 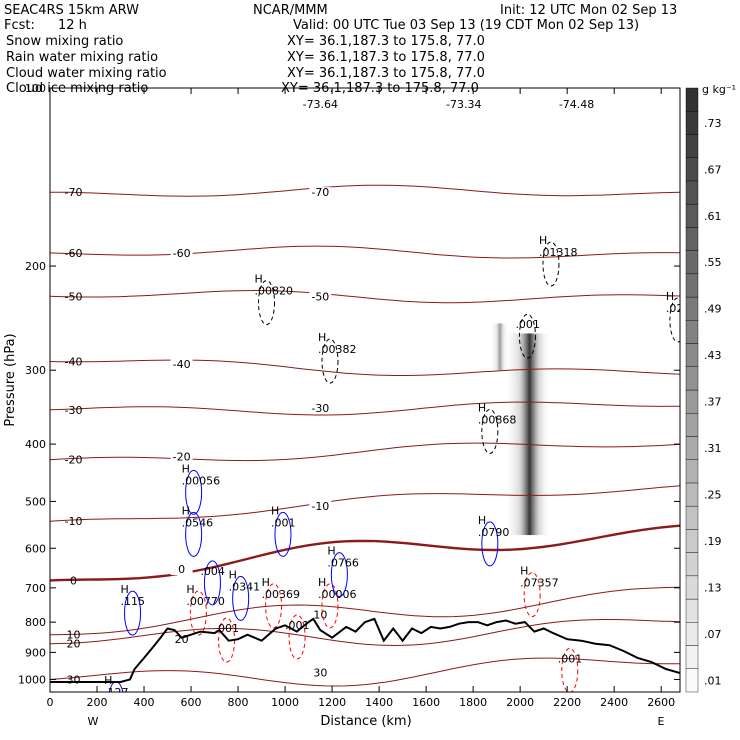 What do you see at coordinates (35, 548) in the screenshot?
I see `y-tick-label: 600` at bounding box center [35, 548].